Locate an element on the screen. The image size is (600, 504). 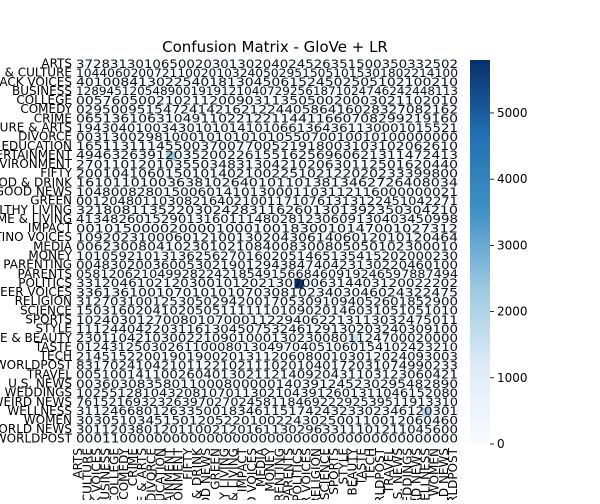
y-tick-label: RELIGION is located at coordinates (43, 301).